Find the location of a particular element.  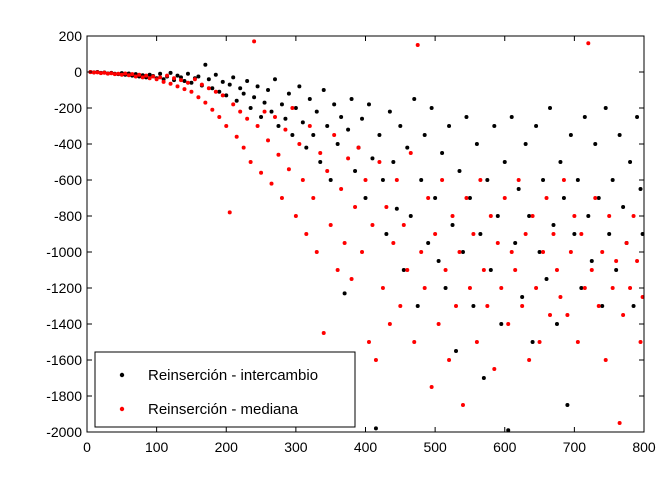

y-tick-label--800: -800 is located at coordinates (68, 216).